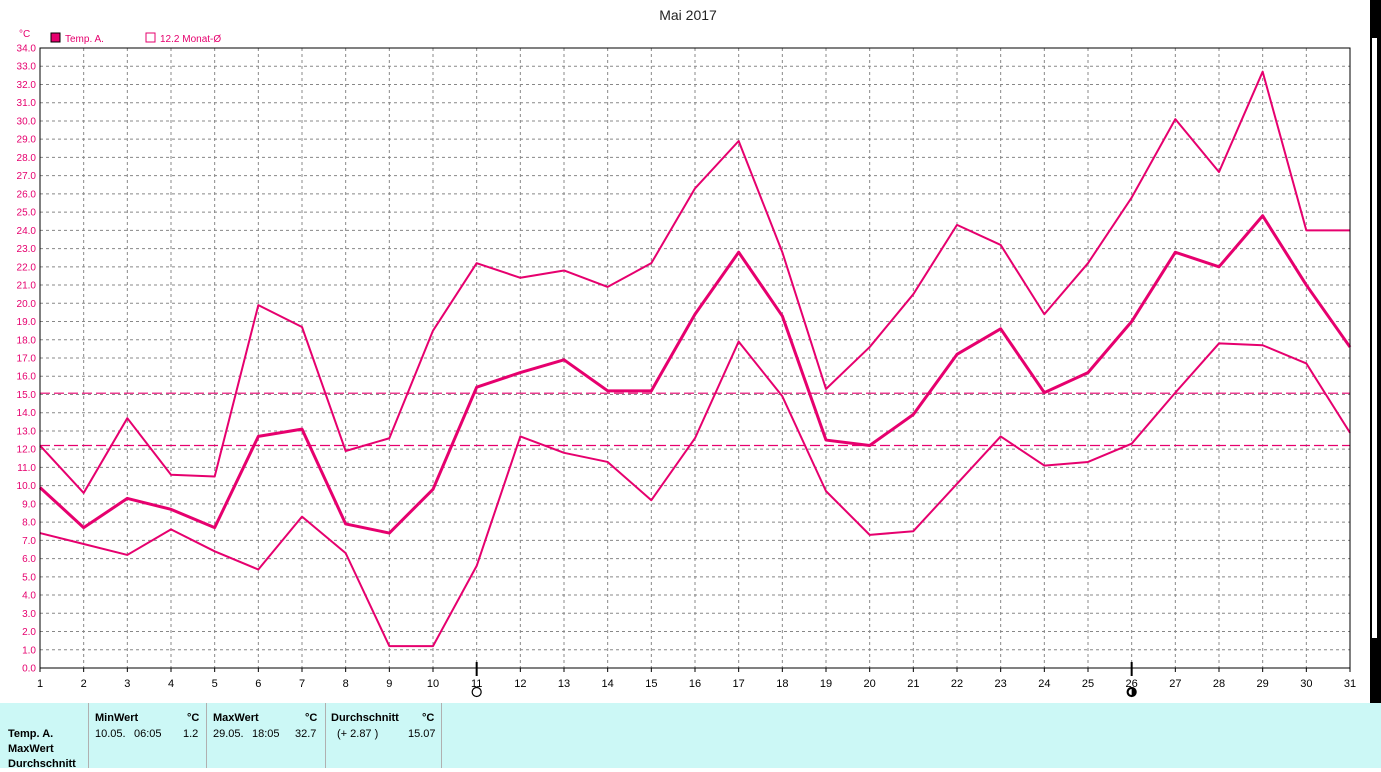 The image size is (1381, 772). I want to click on y-tick-label: 27.0, so click(27, 176).